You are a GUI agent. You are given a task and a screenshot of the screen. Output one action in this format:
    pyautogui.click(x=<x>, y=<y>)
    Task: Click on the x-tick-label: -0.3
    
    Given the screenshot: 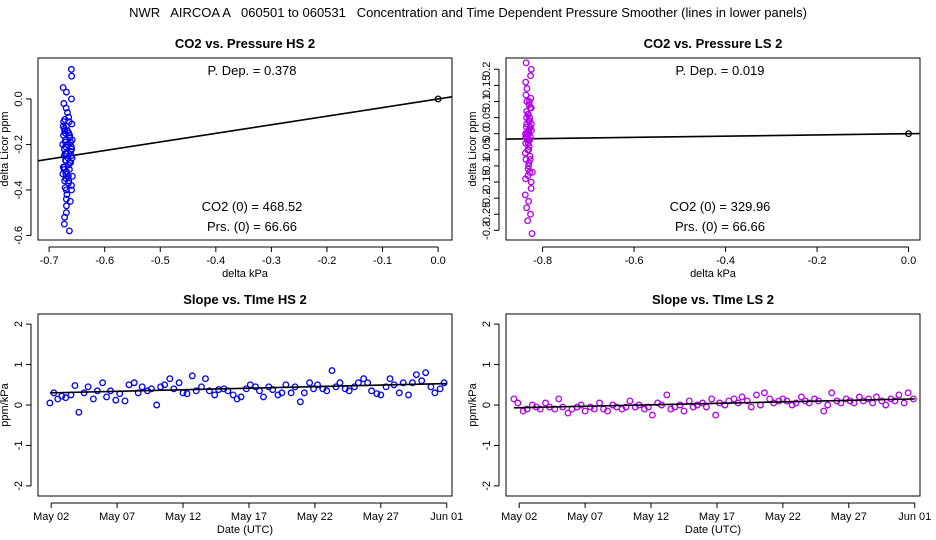 What is the action you would take?
    pyautogui.click(x=271, y=261)
    